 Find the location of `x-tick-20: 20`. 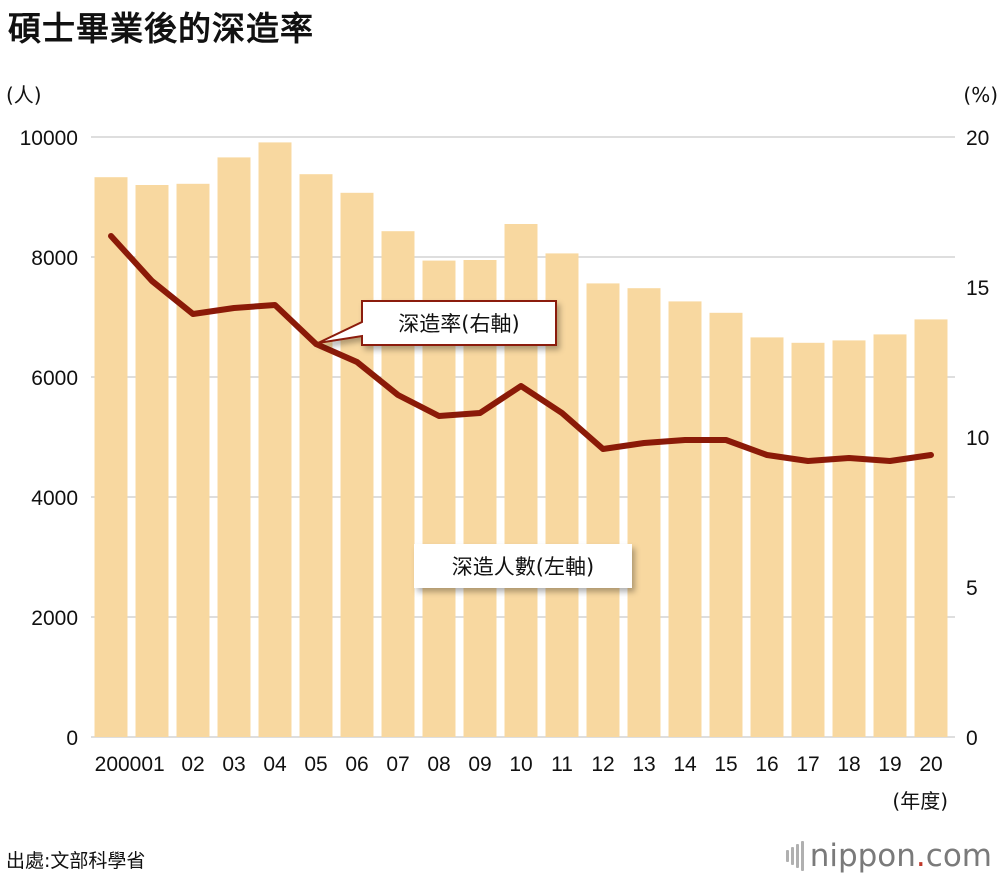

x-tick-20: 20 is located at coordinates (930, 764).